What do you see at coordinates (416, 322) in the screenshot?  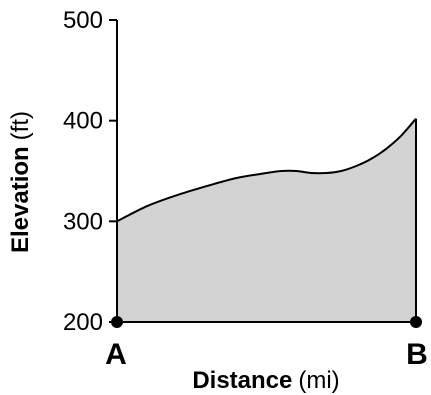 I see `endpoint-dot-end` at bounding box center [416, 322].